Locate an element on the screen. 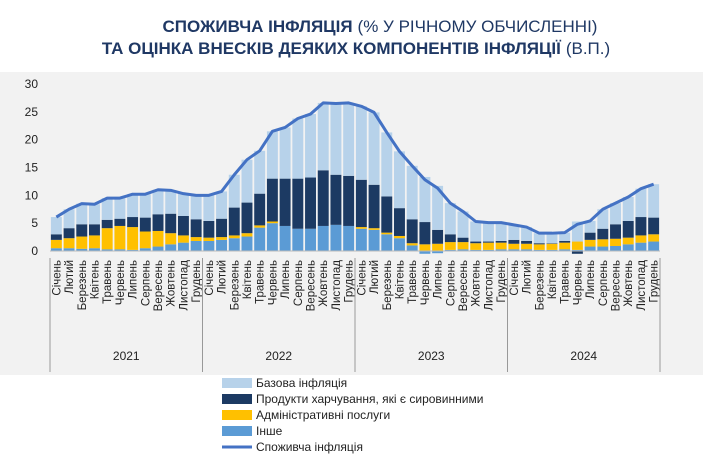  title-bold: СПОЖИВЧА ІНФЛЯЦІЯ is located at coordinates (258, 26).